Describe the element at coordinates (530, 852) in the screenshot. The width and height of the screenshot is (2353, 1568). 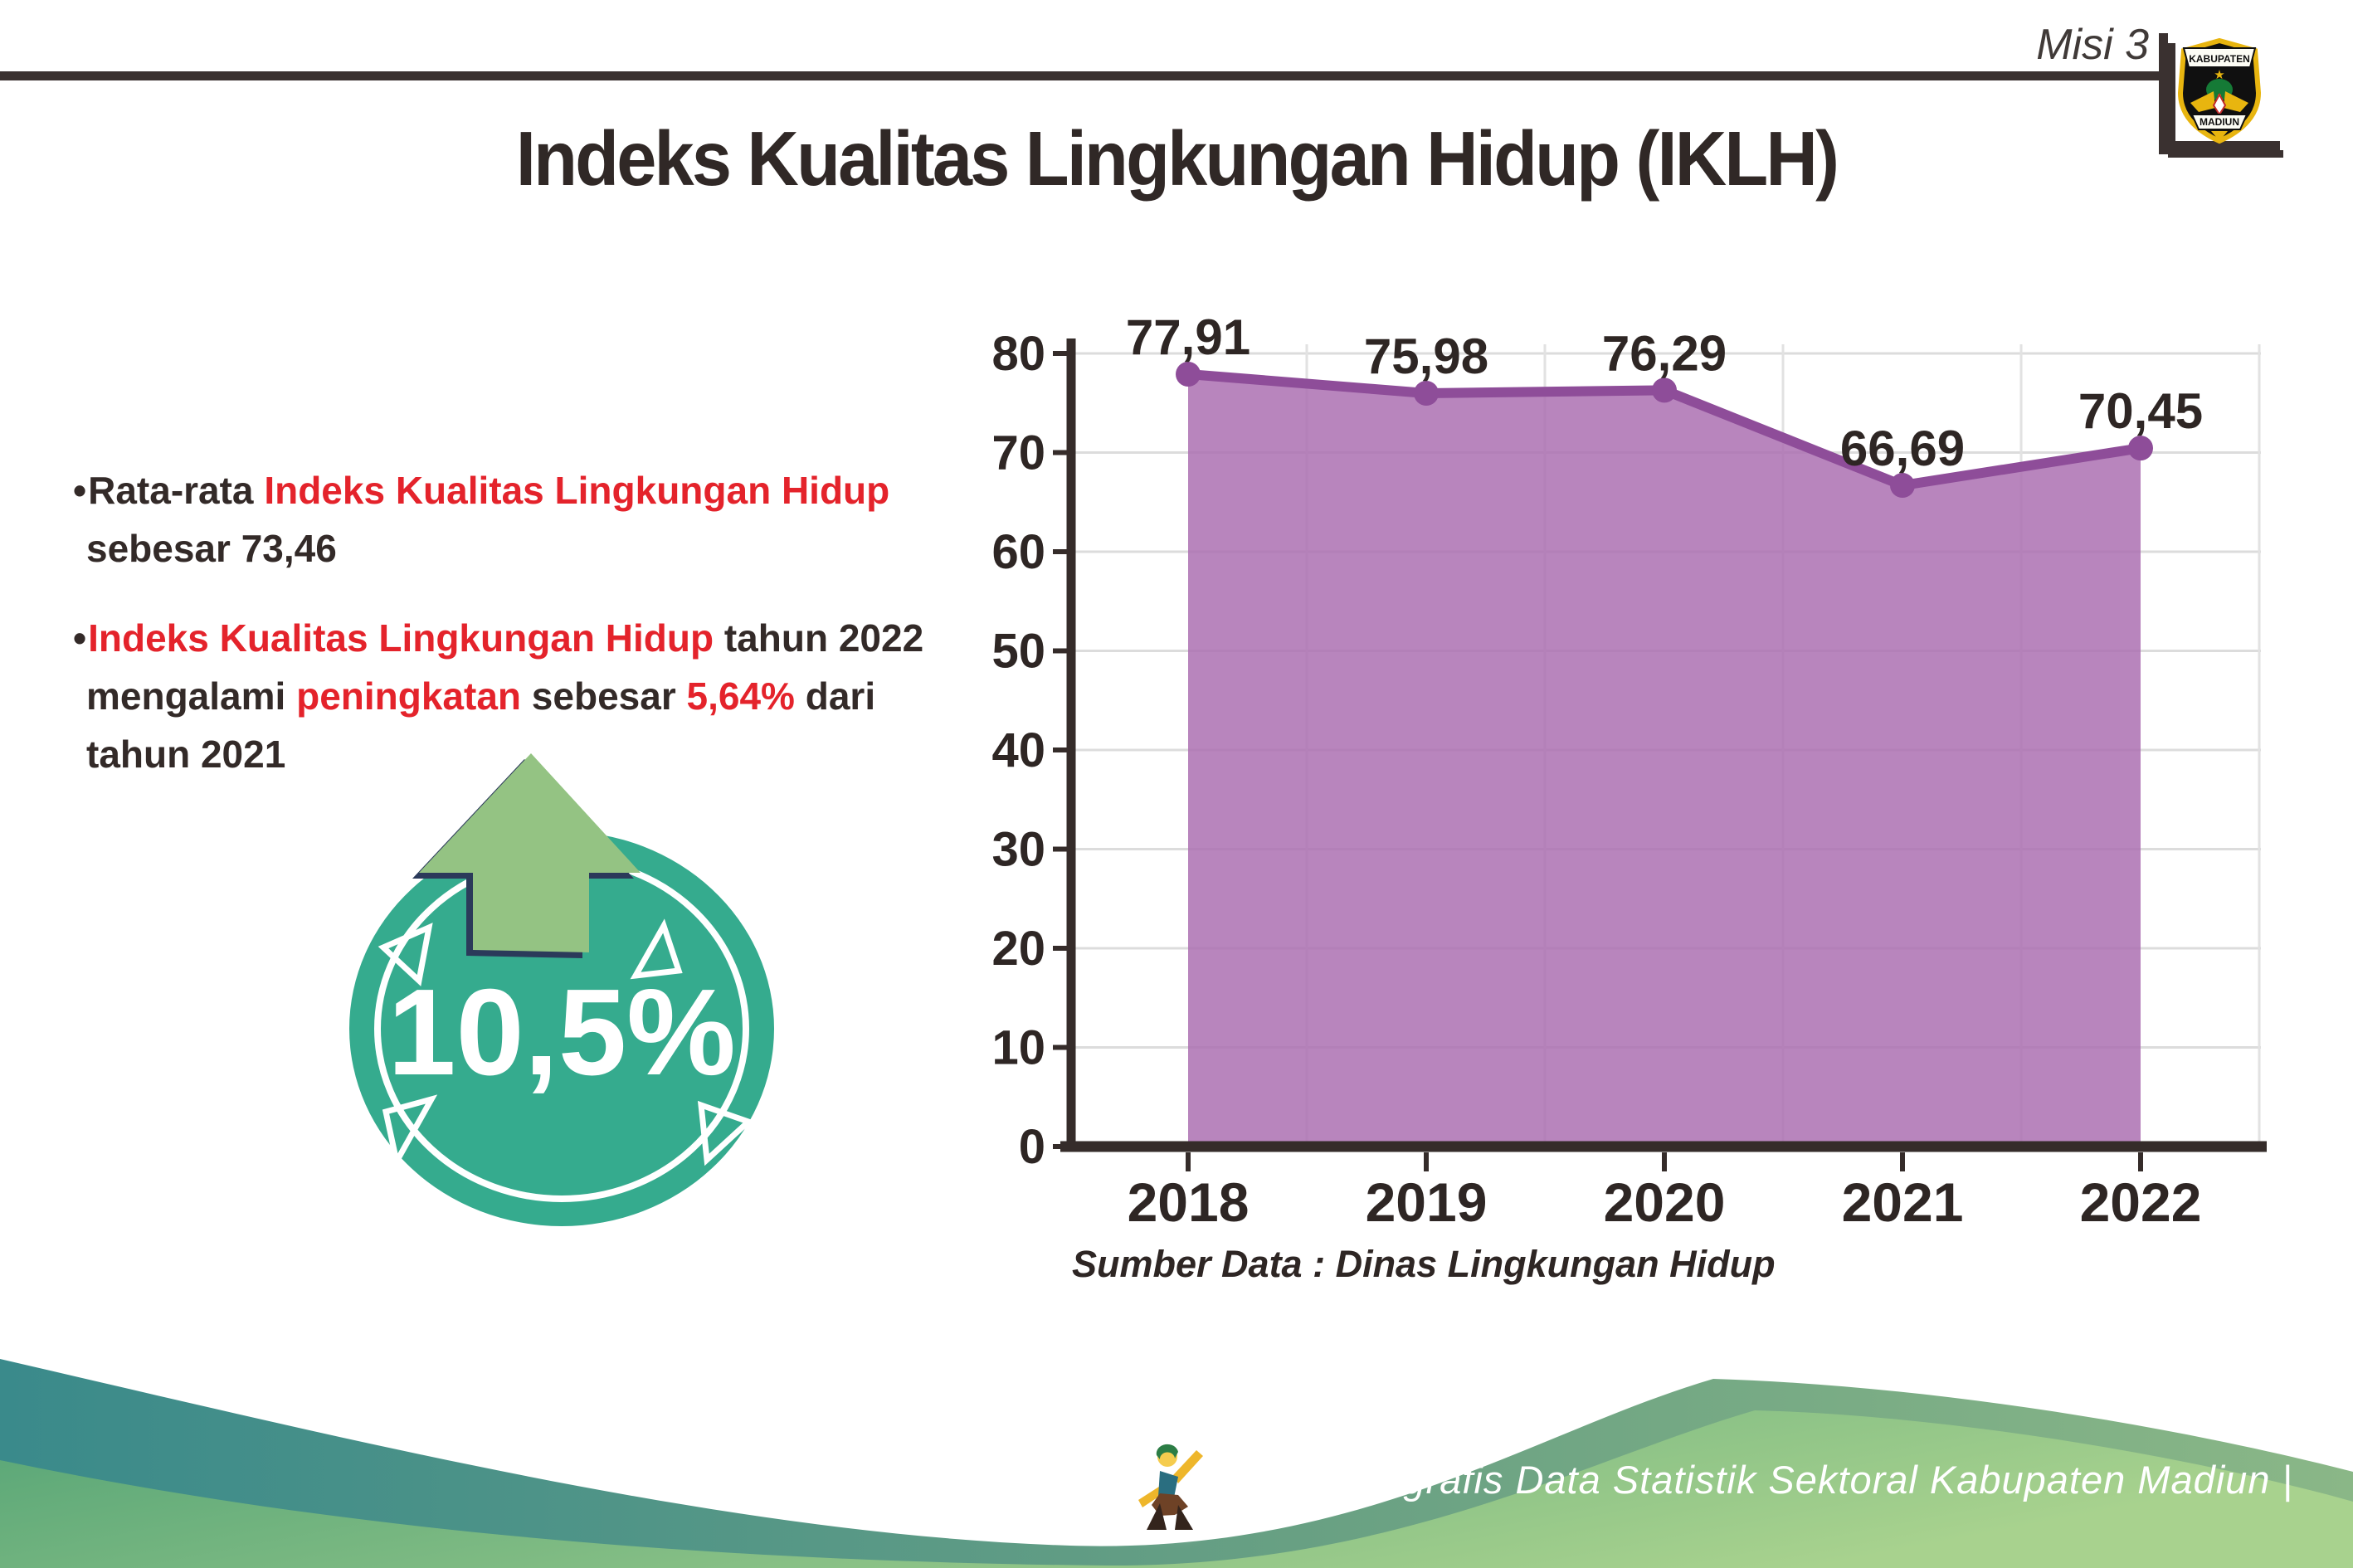
I see `up-arrow-icon` at that location.